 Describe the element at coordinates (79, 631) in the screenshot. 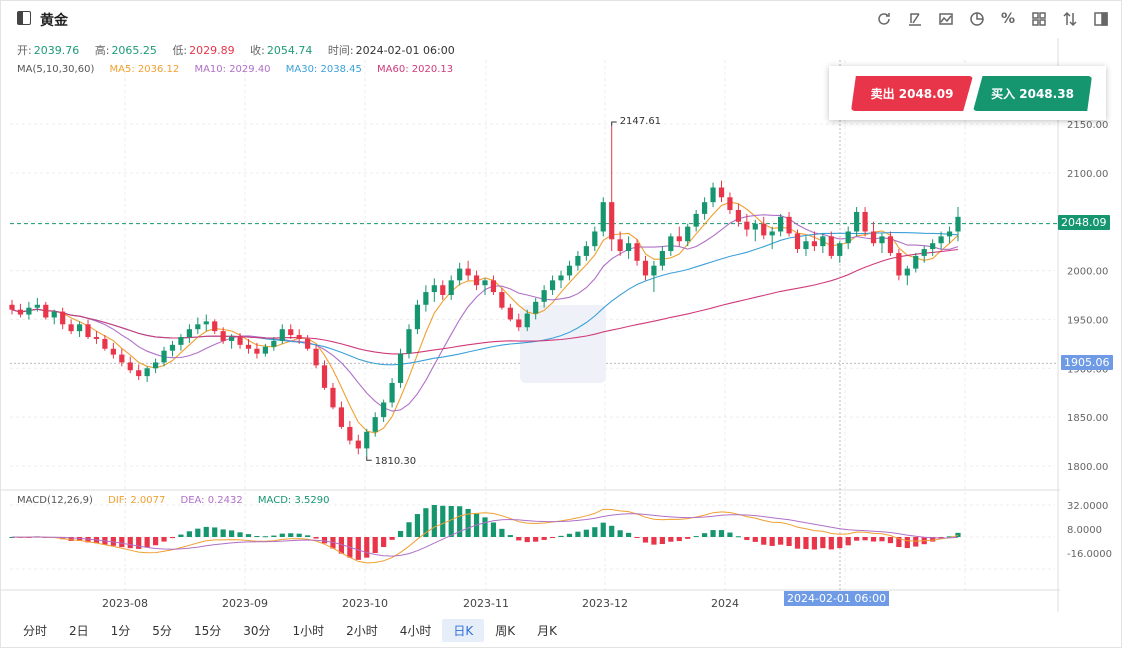

I see `timeframe-1: 2日` at that location.